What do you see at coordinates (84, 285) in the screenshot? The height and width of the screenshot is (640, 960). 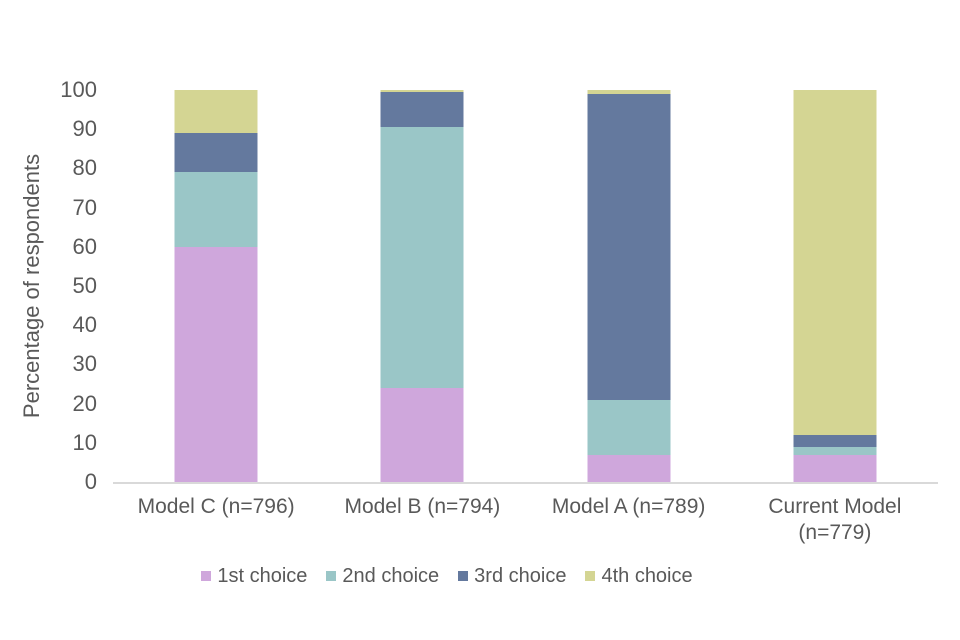 I see `y-tick-label: 50` at bounding box center [84, 285].